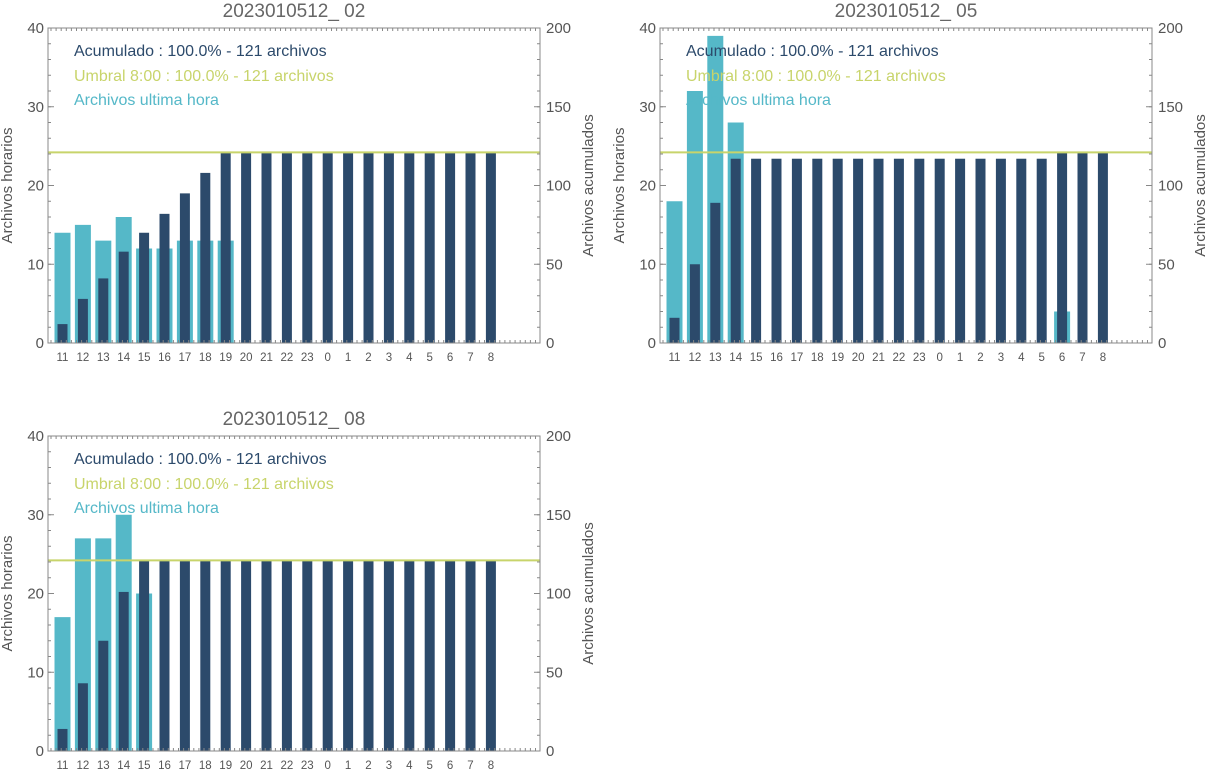 The image size is (1206, 773). Describe the element at coordinates (919, 358) in the screenshot. I see `x-tick-label: 23` at that location.